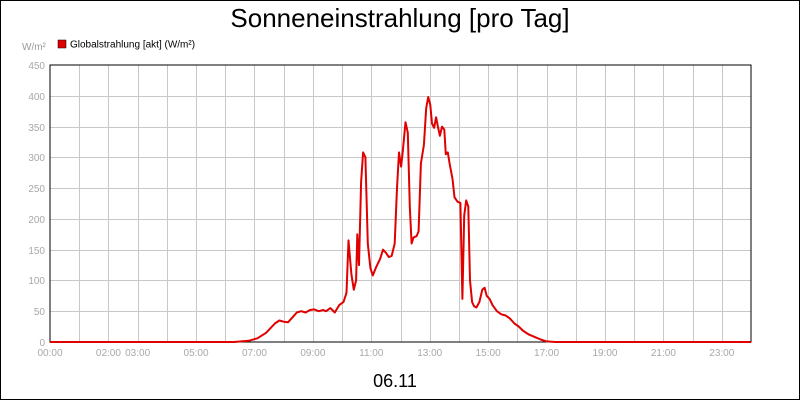 The width and height of the screenshot is (800, 400). Describe the element at coordinates (36, 97) in the screenshot. I see `y-tick-label: 400` at that location.